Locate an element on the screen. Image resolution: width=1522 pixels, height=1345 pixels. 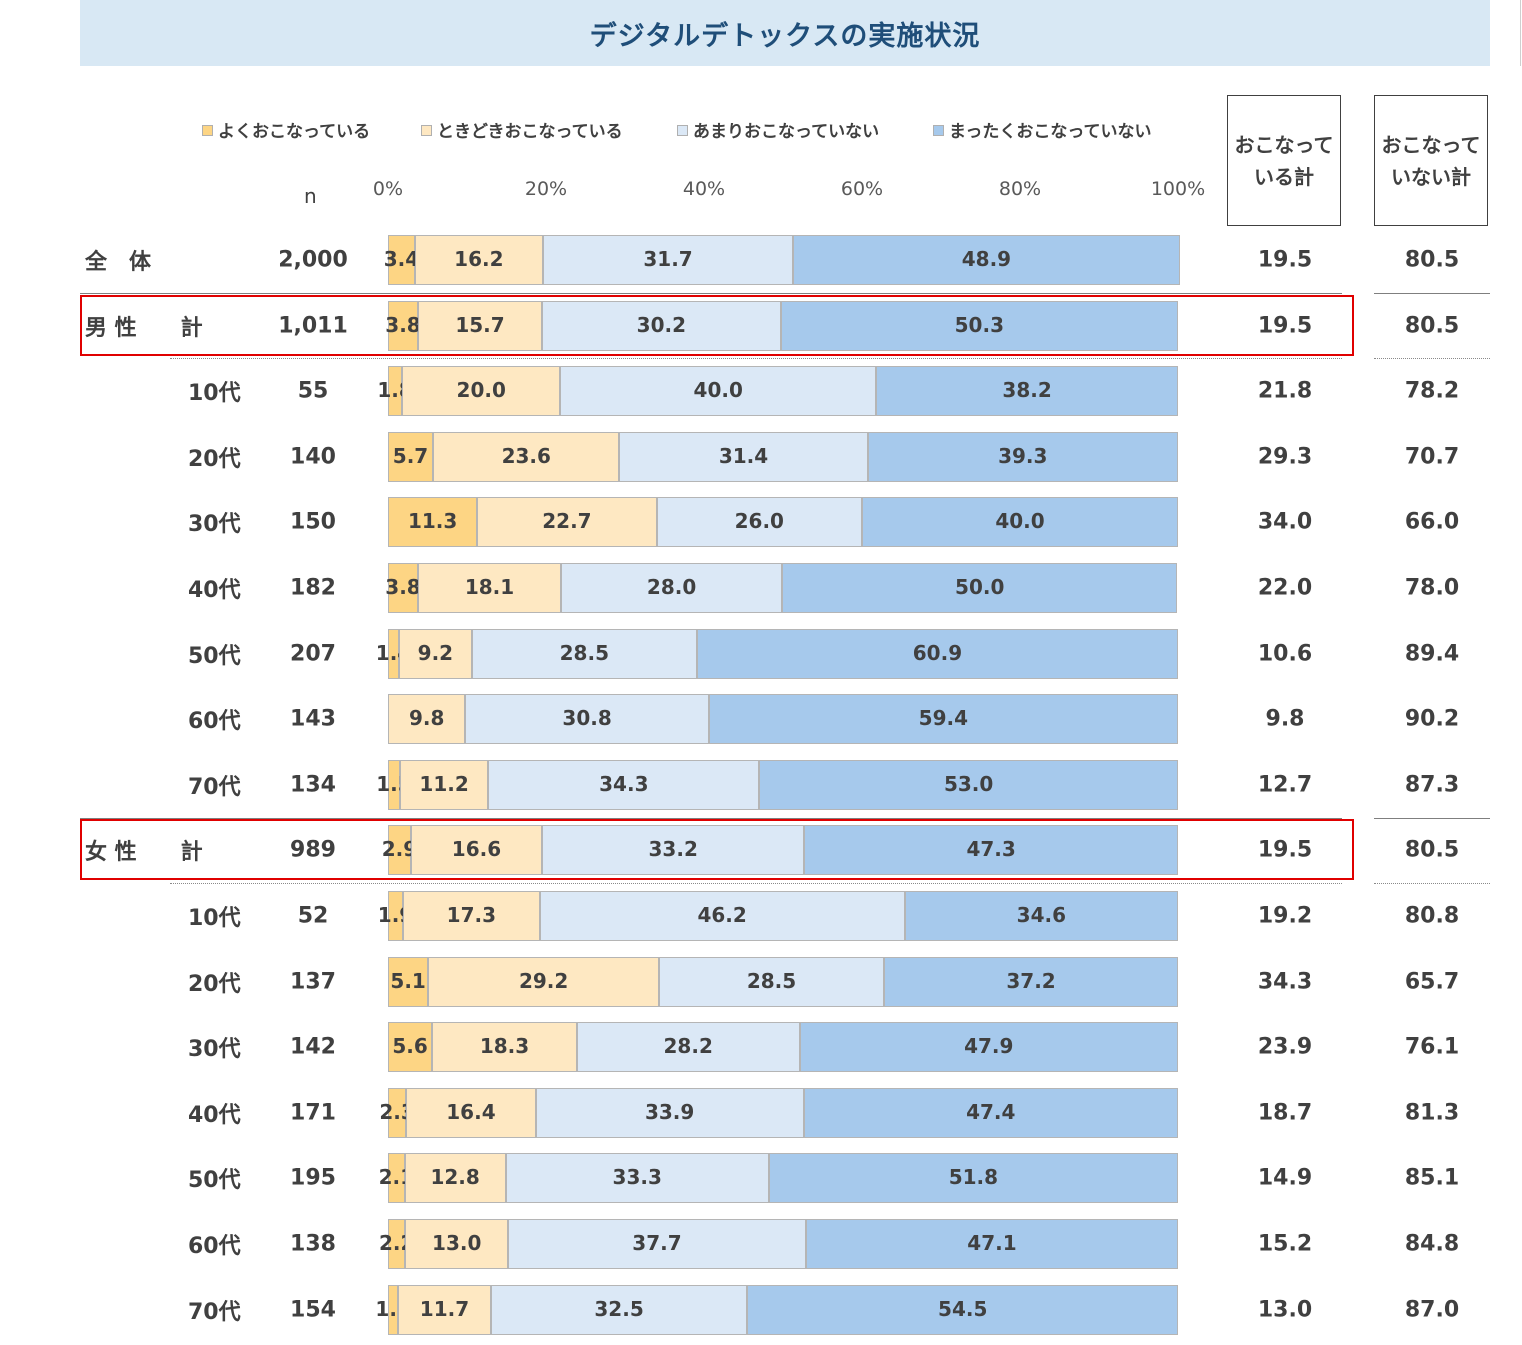
bar-data-label: 39.3 is located at coordinates (1023, 455).